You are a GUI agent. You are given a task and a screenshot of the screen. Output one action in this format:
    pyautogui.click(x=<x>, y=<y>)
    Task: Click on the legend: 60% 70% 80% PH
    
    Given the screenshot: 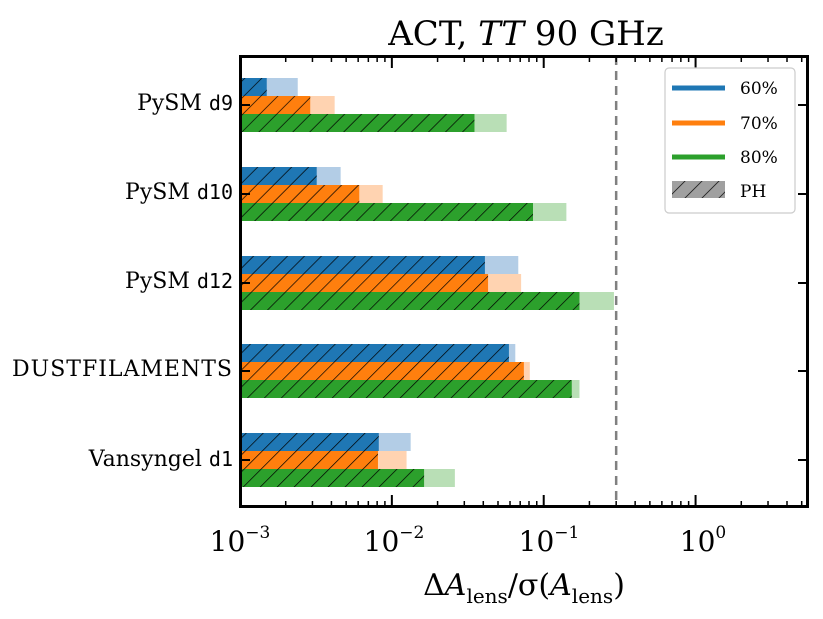 What is the action you would take?
    pyautogui.click(x=730, y=140)
    